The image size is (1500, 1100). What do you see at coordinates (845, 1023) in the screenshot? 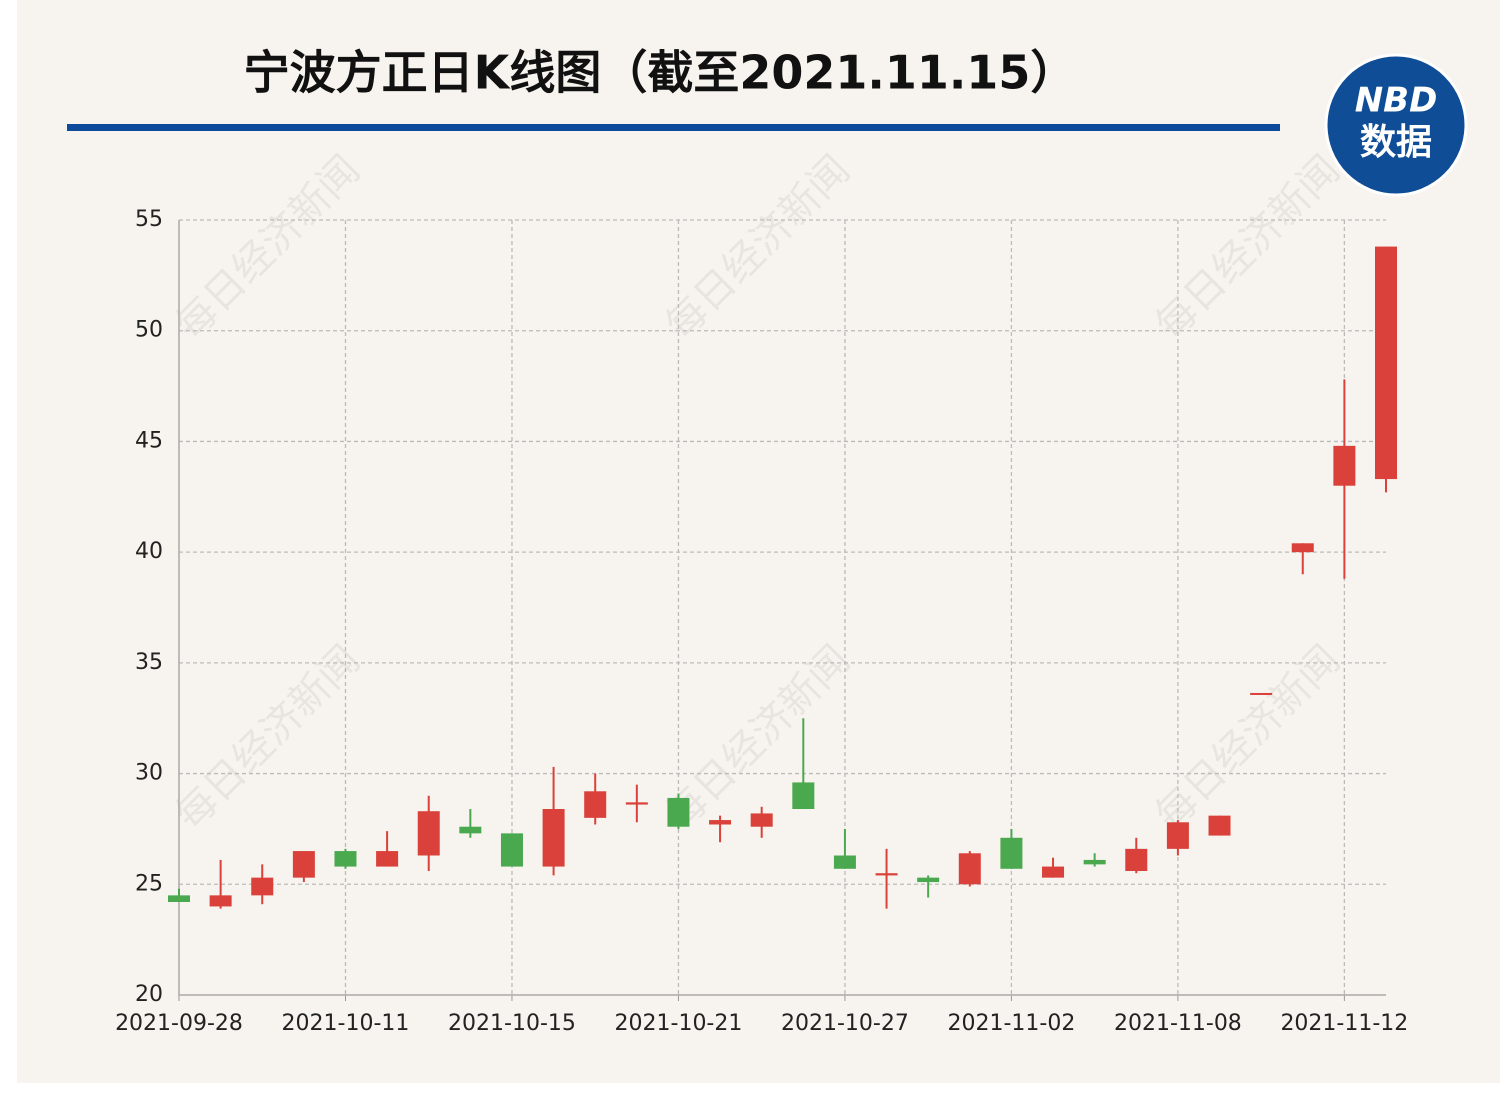
I see `x-tick-label: 2021-10-27` at bounding box center [845, 1023].